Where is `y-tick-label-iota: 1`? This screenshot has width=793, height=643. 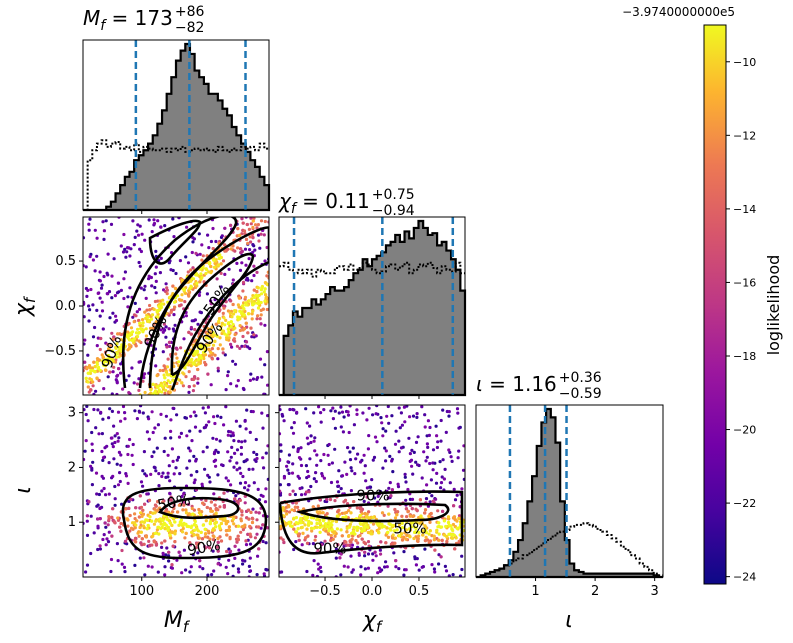 y-tick-label-iota: 1 is located at coordinates (72, 522).